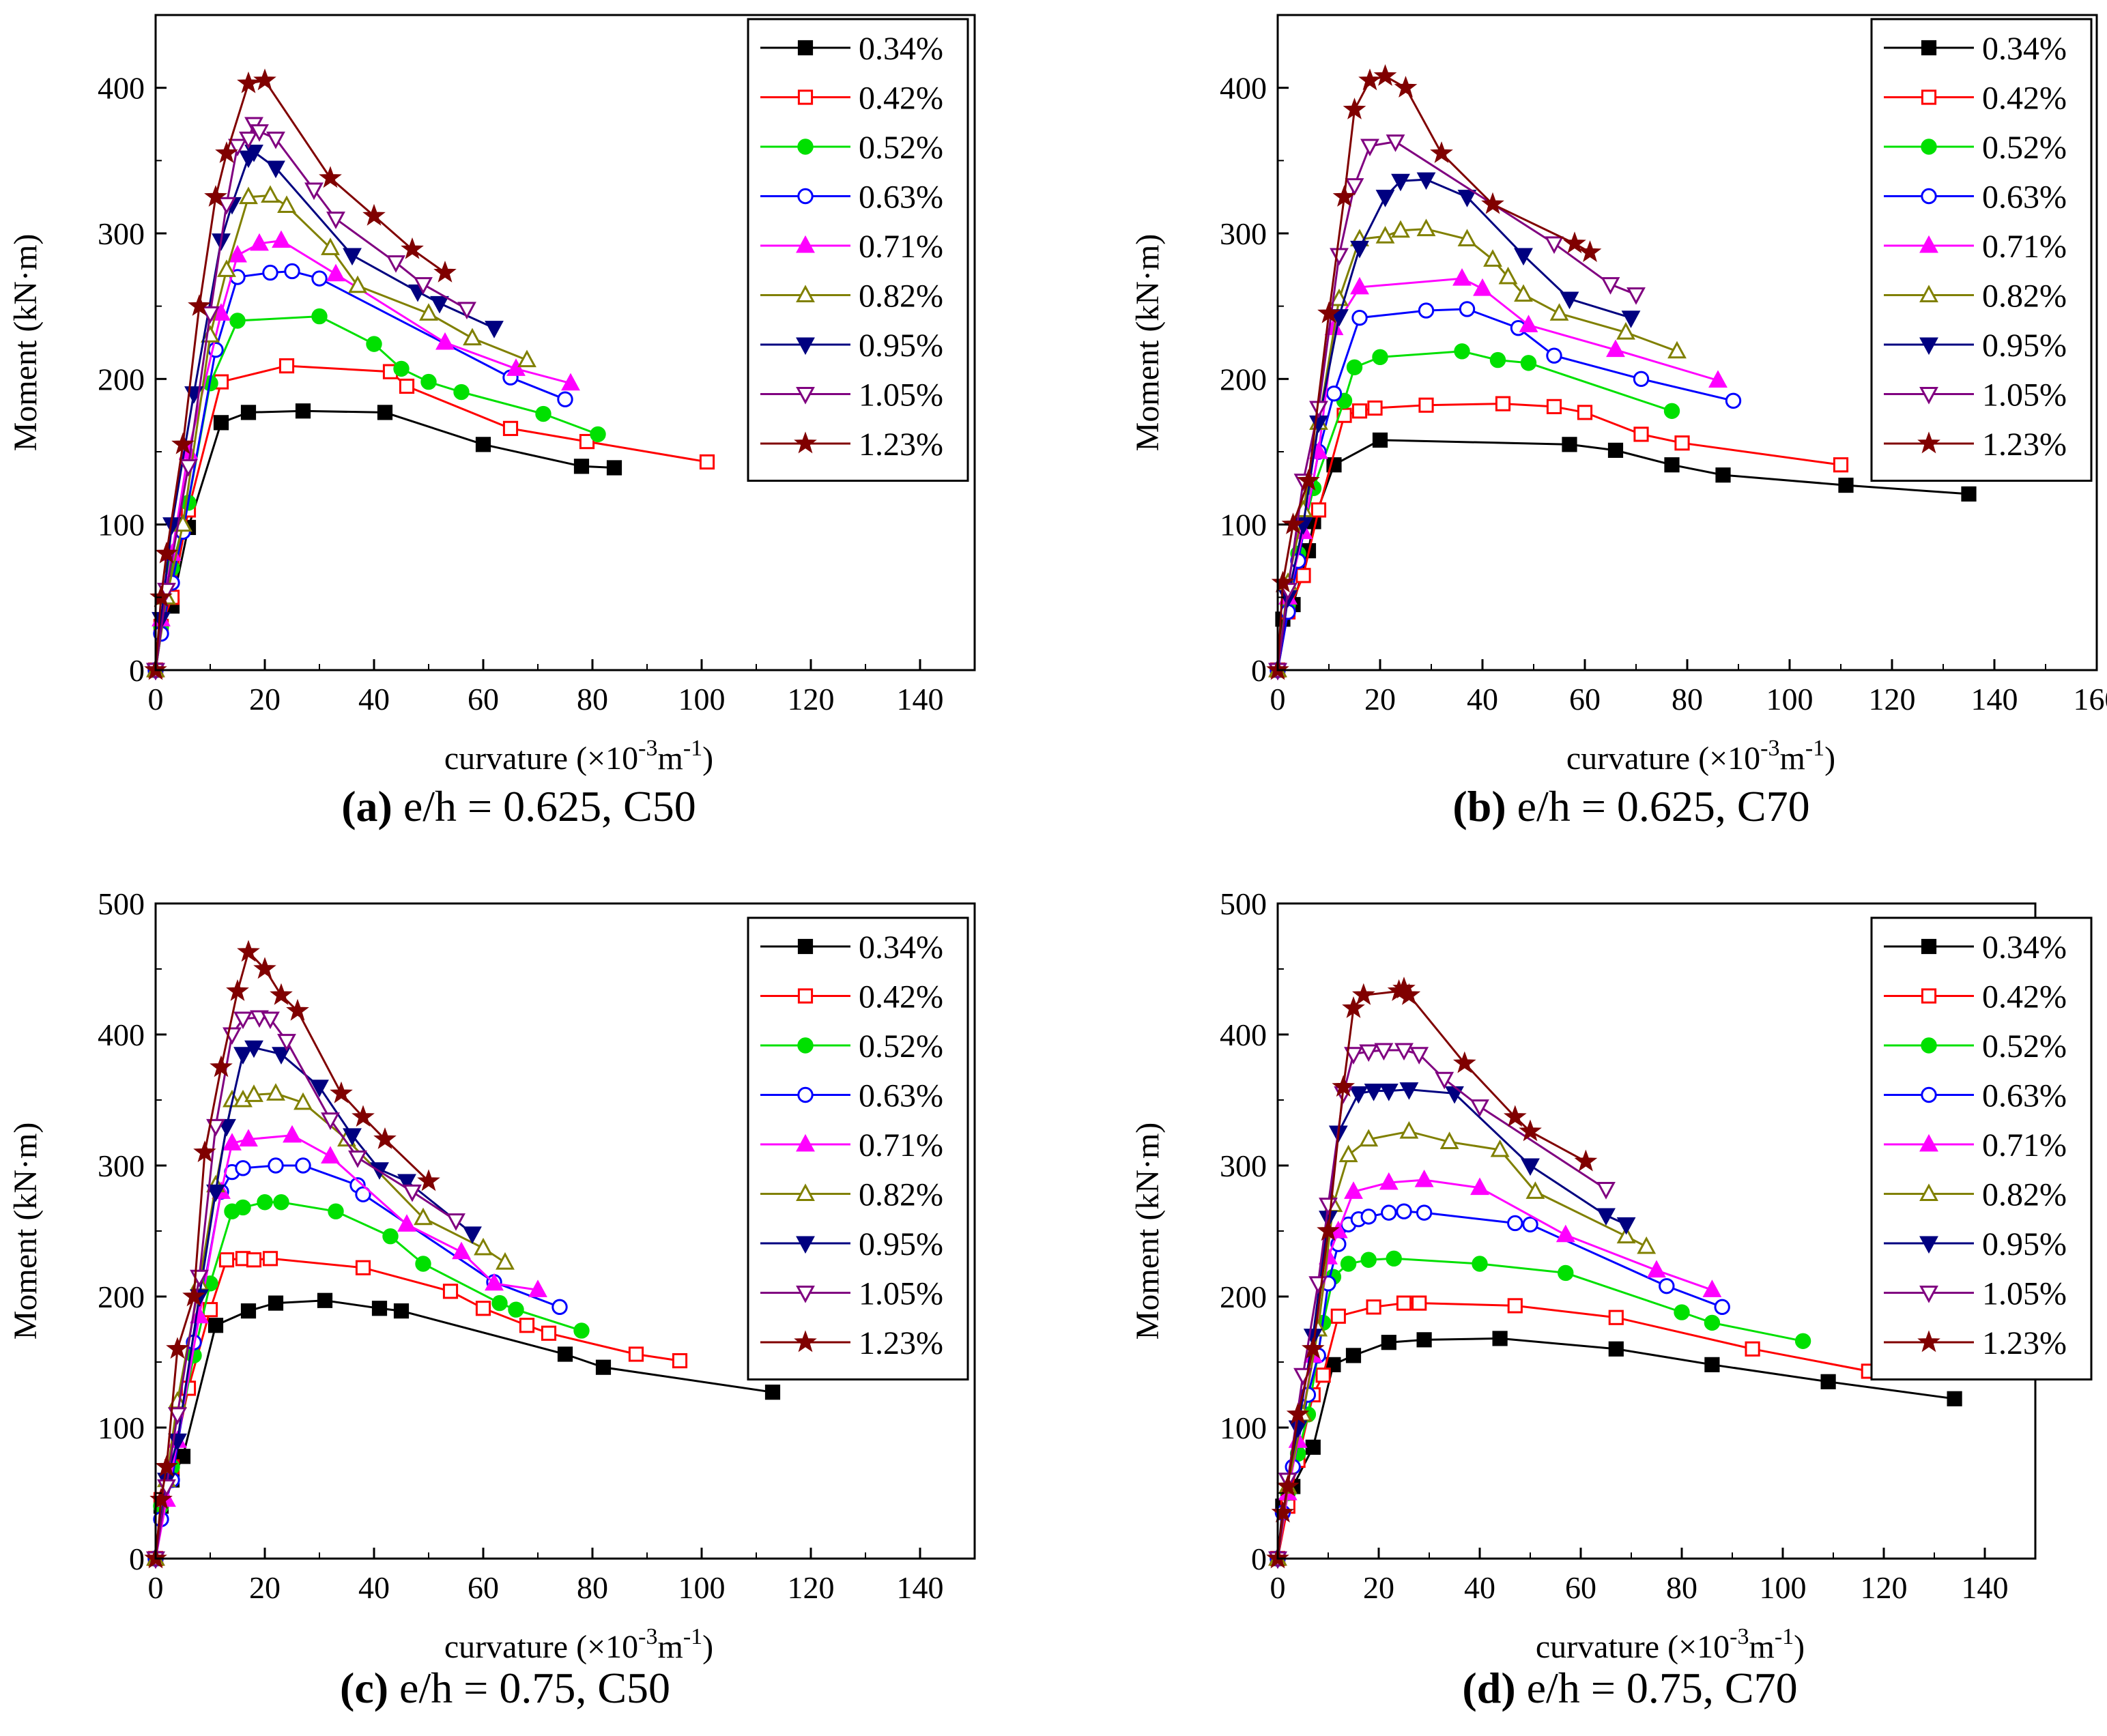  What do you see at coordinates (901, 1343) in the screenshot?
I see `legend-label: 1.23%` at bounding box center [901, 1343].